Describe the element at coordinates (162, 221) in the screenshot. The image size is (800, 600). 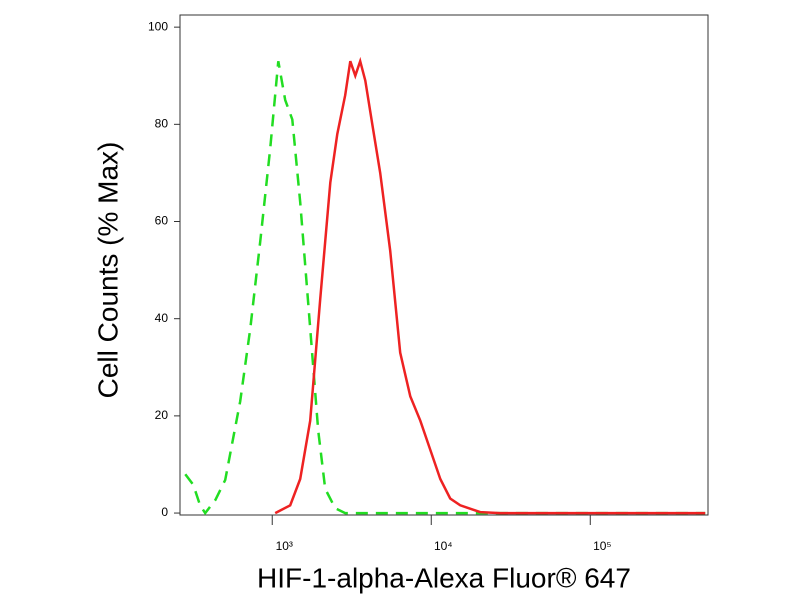
I see `y-tick-label: 60` at that location.